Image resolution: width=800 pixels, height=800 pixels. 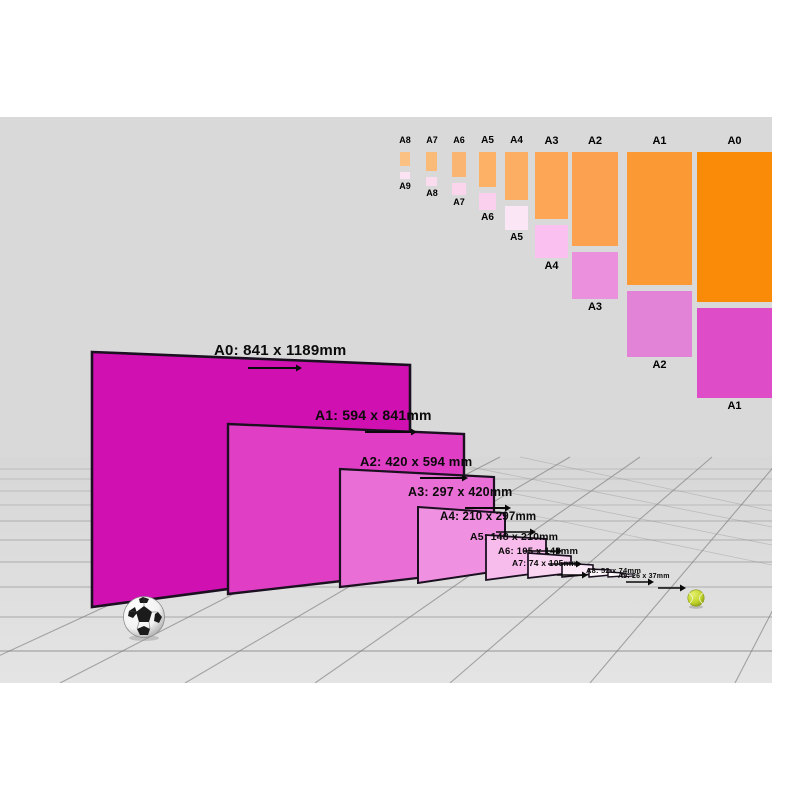 I want to click on callout-a6: A6: 105 x 148mm, so click(x=538, y=551).